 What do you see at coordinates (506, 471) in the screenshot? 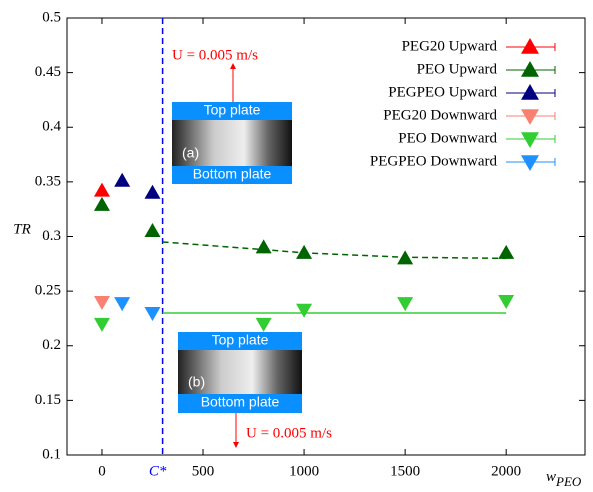
I see `x-tick-label: 2000` at bounding box center [506, 471].